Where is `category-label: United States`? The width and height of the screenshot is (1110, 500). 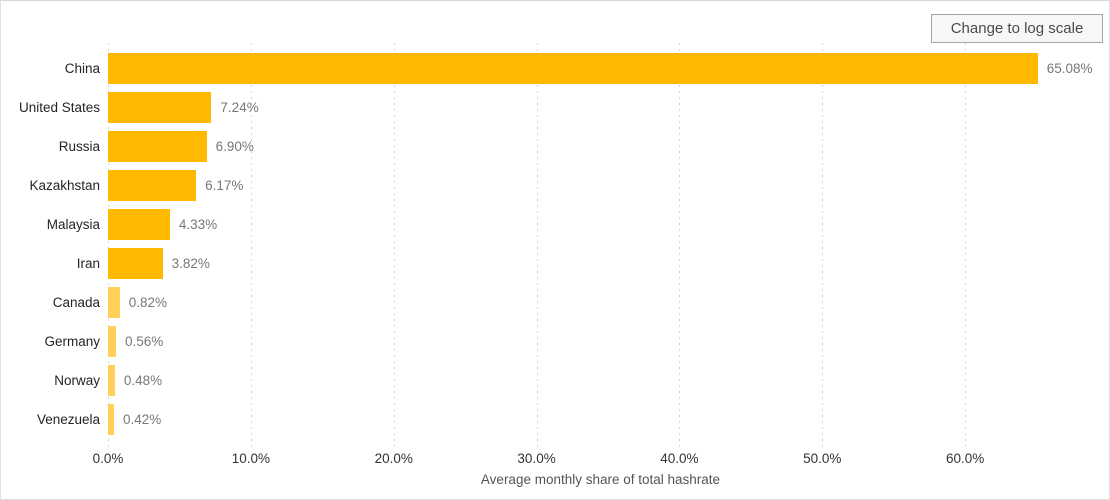 category-label: United States is located at coordinates (59, 107).